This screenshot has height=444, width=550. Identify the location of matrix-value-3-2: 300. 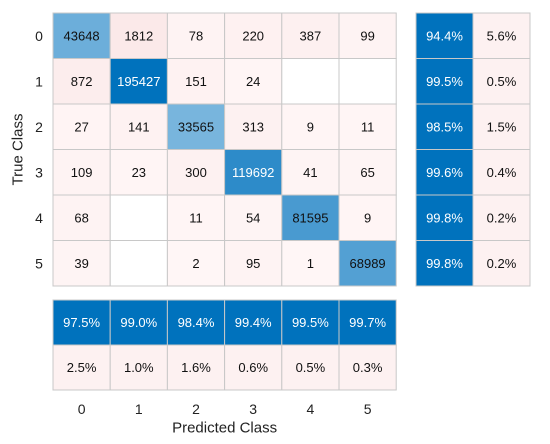
(196, 172).